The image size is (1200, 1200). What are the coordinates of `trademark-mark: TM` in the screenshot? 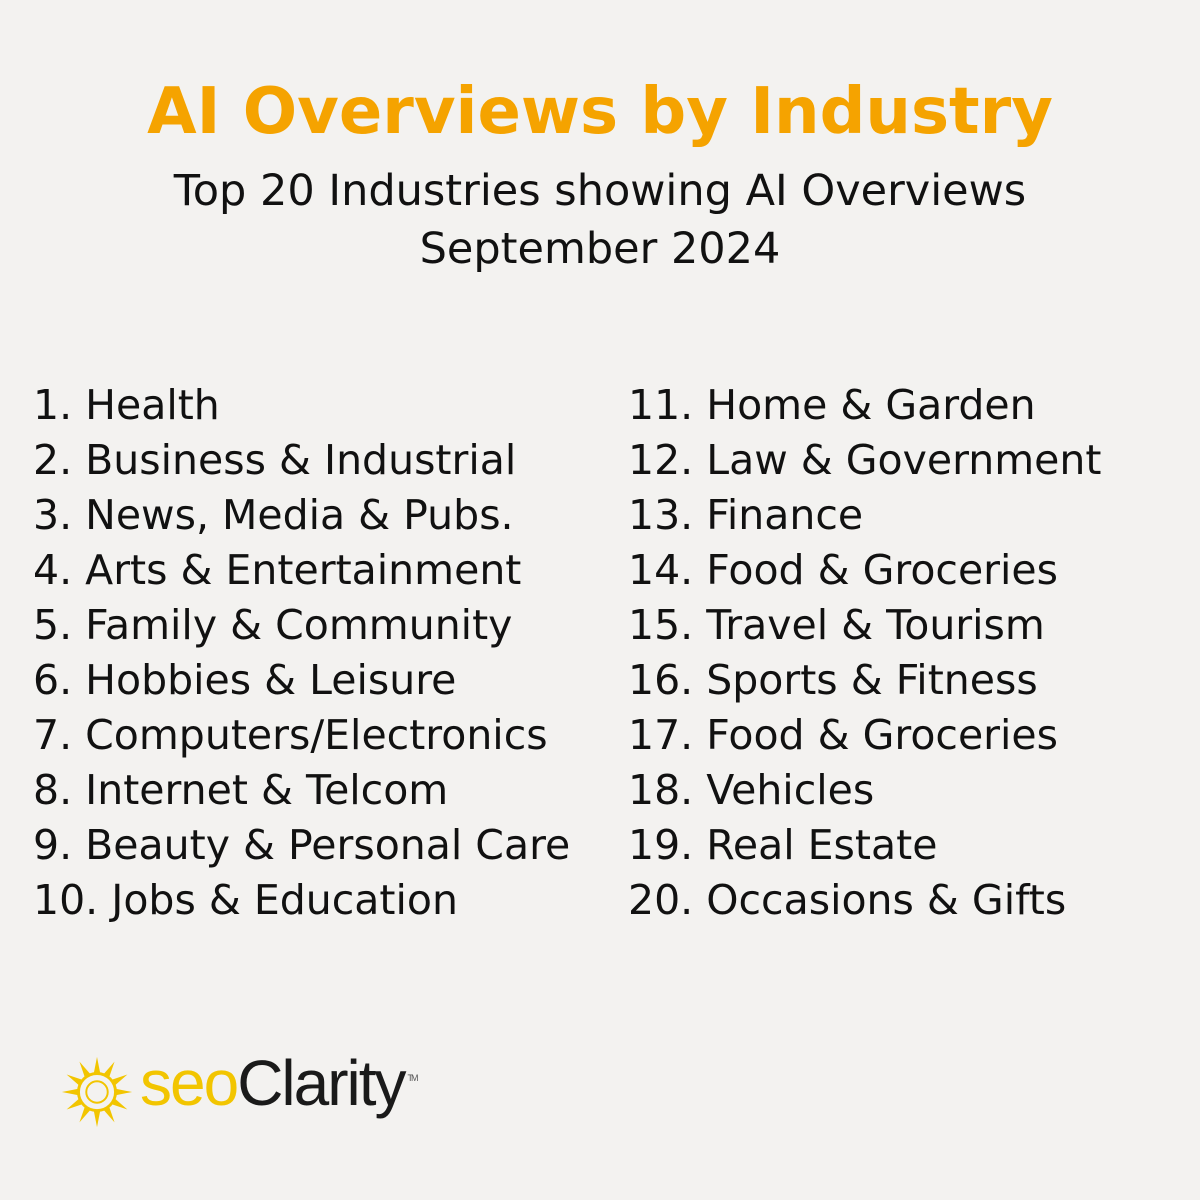 It's located at (413, 1077).